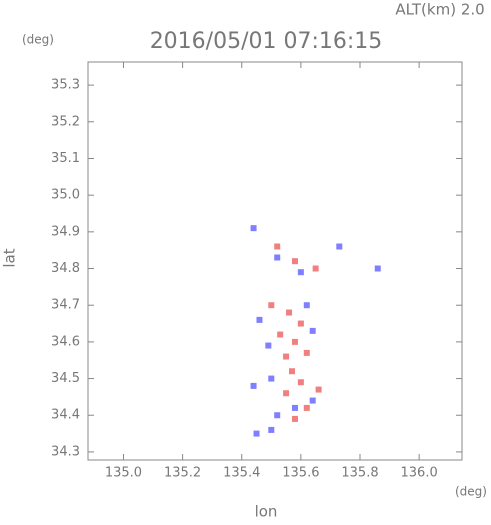  What do you see at coordinates (65, 341) in the screenshot?
I see `y-tick-label: 34.6` at bounding box center [65, 341].